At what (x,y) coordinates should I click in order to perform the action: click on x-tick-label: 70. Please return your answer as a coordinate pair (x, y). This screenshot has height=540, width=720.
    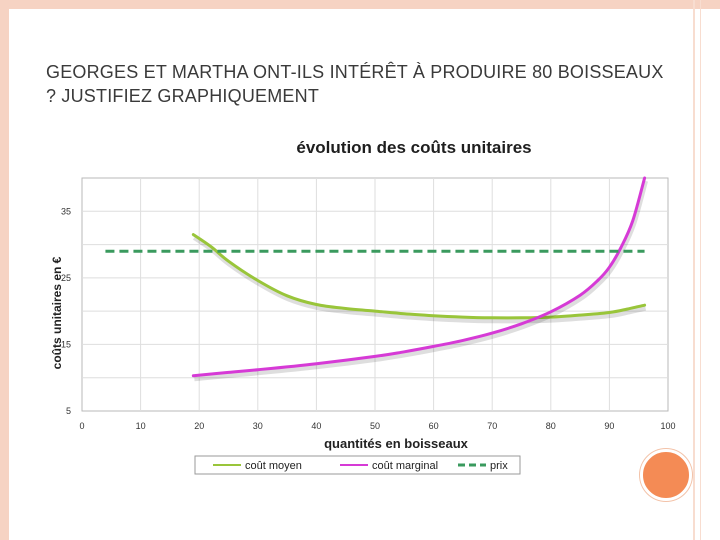
    Looking at the image, I should click on (492, 426).